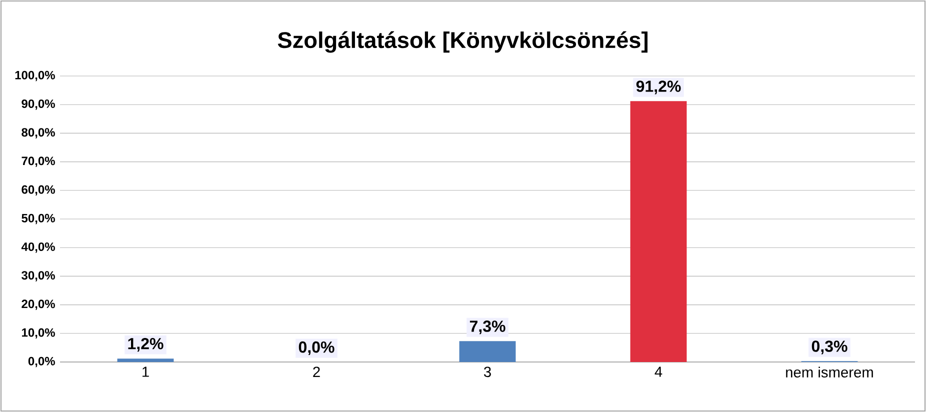 This screenshot has width=926, height=412. Describe the element at coordinates (146, 345) in the screenshot. I see `data-label: 1,2%` at that location.